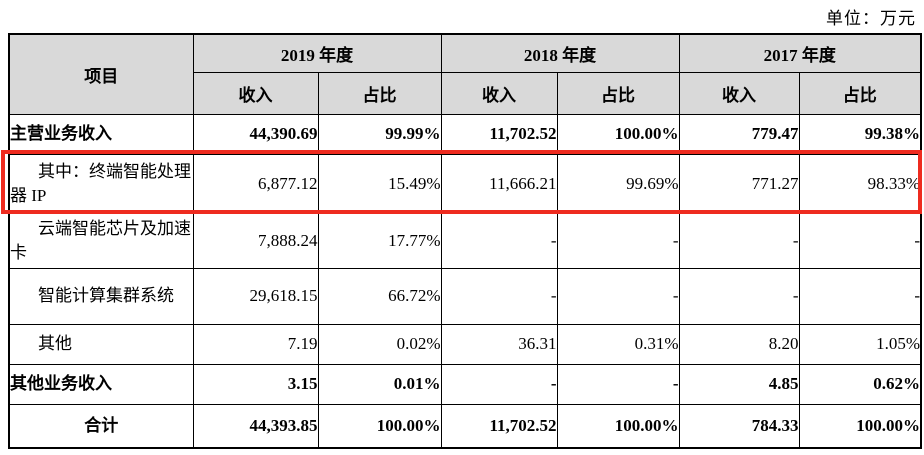  What do you see at coordinates (860, 183) in the screenshot?
I see `value-cell: 98.33%` at bounding box center [860, 183].